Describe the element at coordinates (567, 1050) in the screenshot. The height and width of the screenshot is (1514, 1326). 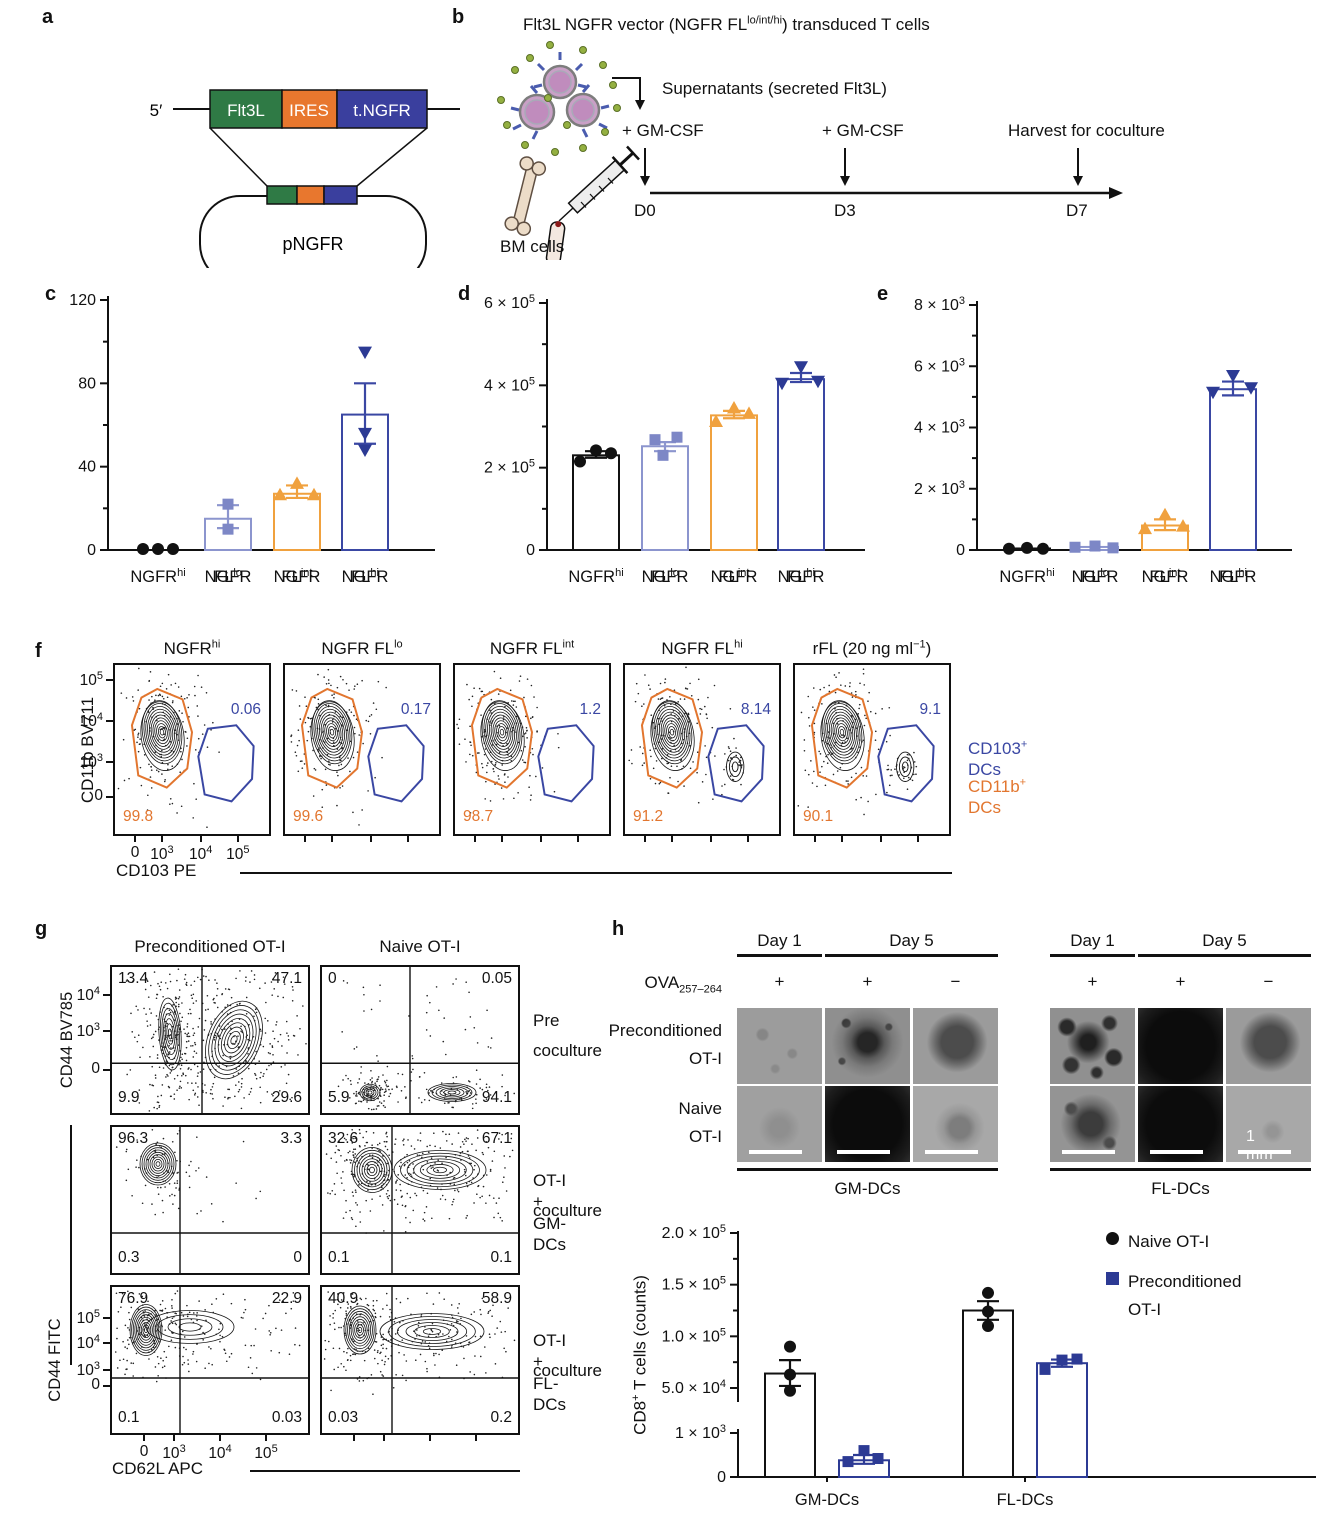
I see `g-row-label: coculture` at that location.